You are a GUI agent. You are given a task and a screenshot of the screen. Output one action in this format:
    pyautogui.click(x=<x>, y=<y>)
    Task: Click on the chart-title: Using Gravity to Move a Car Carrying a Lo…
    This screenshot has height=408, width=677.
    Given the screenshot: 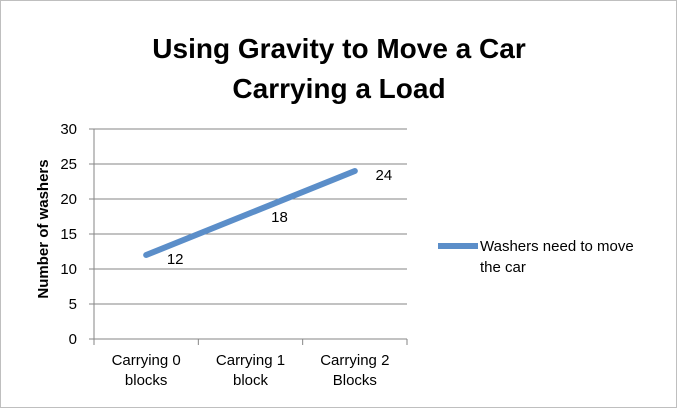 What is the action you would take?
    pyautogui.click(x=339, y=68)
    